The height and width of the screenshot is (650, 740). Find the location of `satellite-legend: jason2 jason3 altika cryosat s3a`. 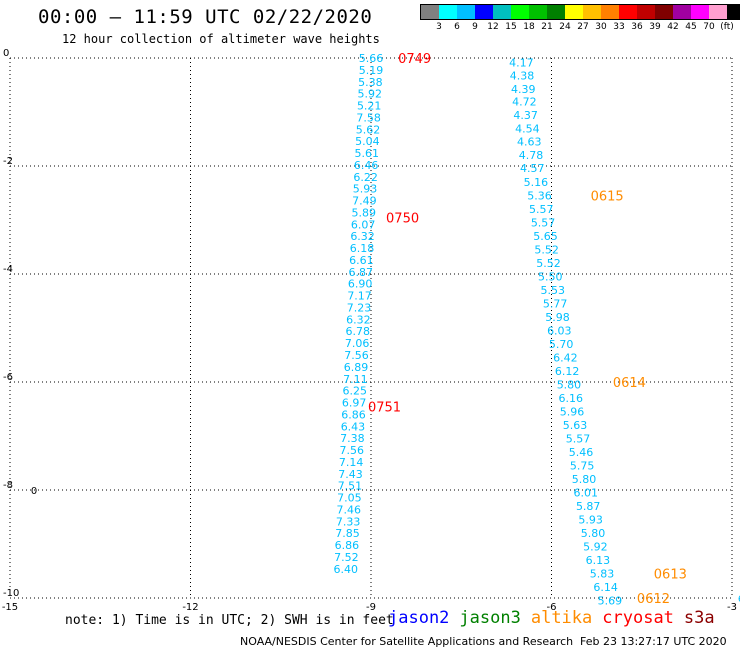

satellite-legend: jason2 jason3 altika cryosat s3a is located at coordinates (556, 618).